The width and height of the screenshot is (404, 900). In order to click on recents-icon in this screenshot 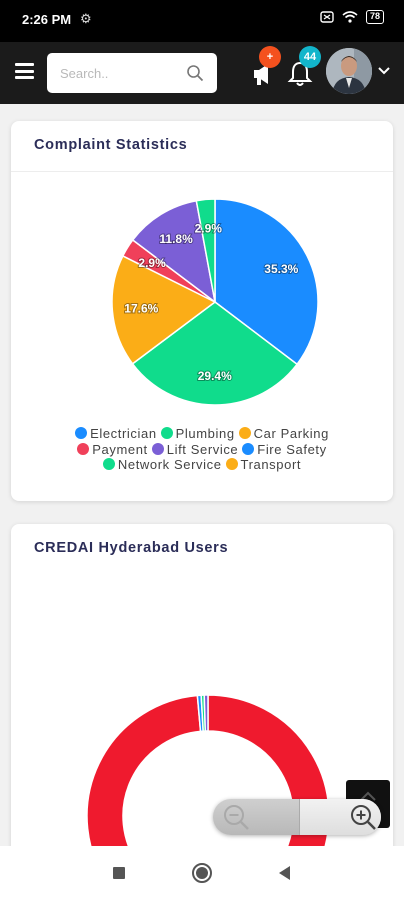, I will do `click(119, 873)`.